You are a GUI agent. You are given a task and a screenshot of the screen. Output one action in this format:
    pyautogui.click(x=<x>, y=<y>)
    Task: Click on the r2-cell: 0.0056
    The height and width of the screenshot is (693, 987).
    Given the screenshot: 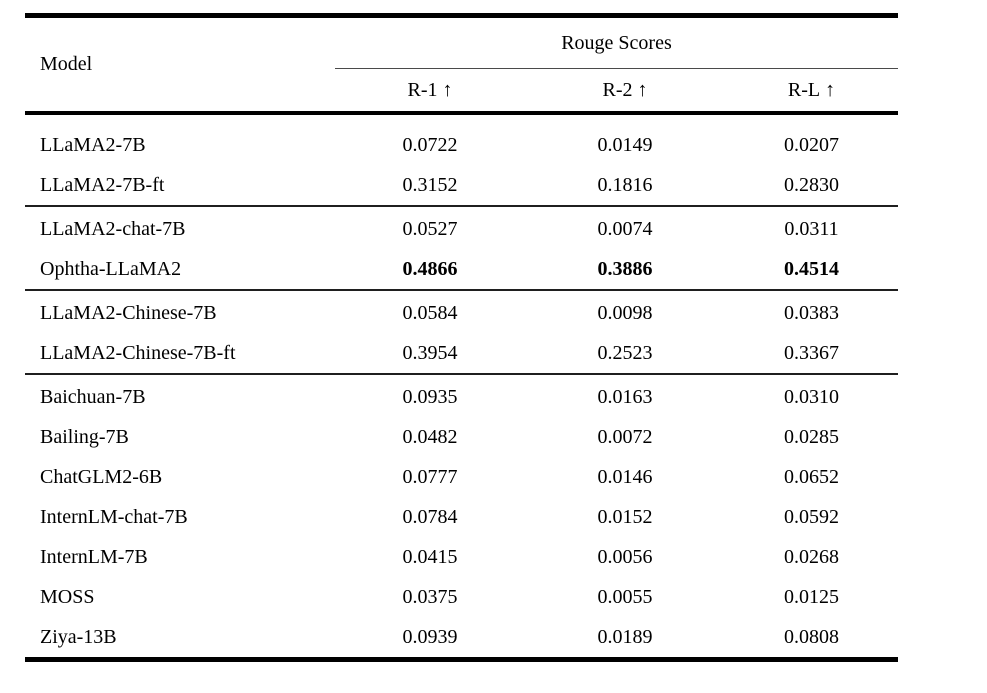 What is the action you would take?
    pyautogui.click(x=625, y=556)
    